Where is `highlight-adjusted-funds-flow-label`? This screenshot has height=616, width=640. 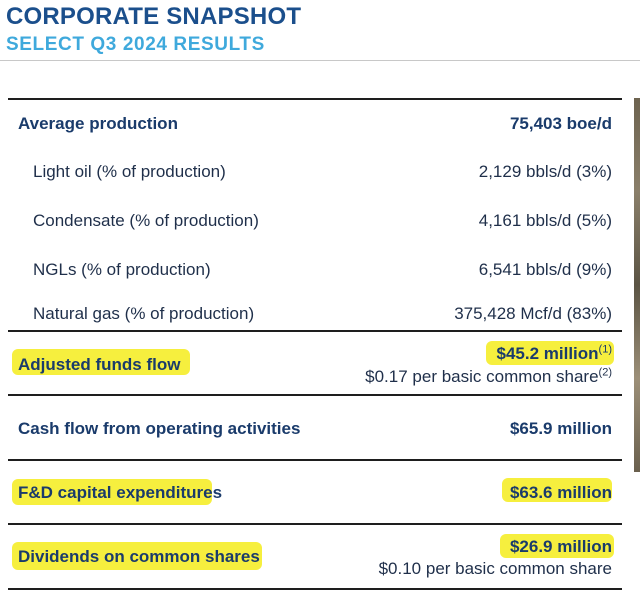 highlight-adjusted-funds-flow-label is located at coordinates (101, 362).